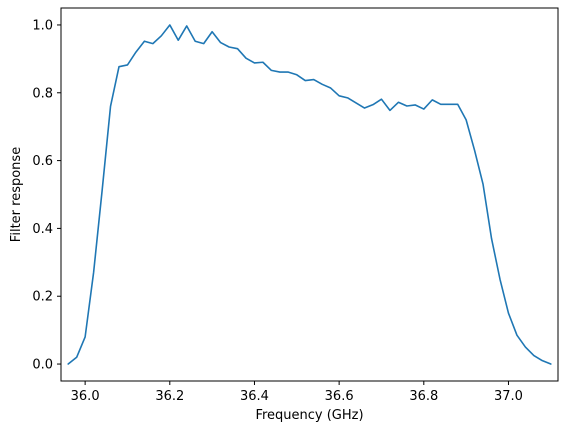 The image size is (567, 432). What do you see at coordinates (42, 365) in the screenshot?
I see `y-tick-label: 0.0` at bounding box center [42, 365].